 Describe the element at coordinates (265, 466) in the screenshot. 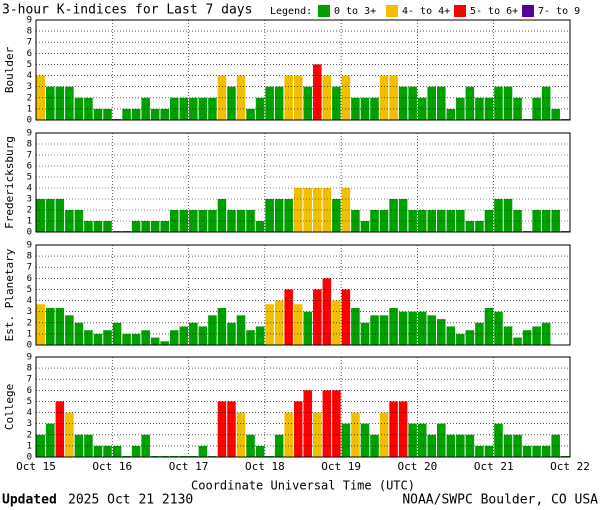

I see `x-tick-label: Oct 18` at that location.